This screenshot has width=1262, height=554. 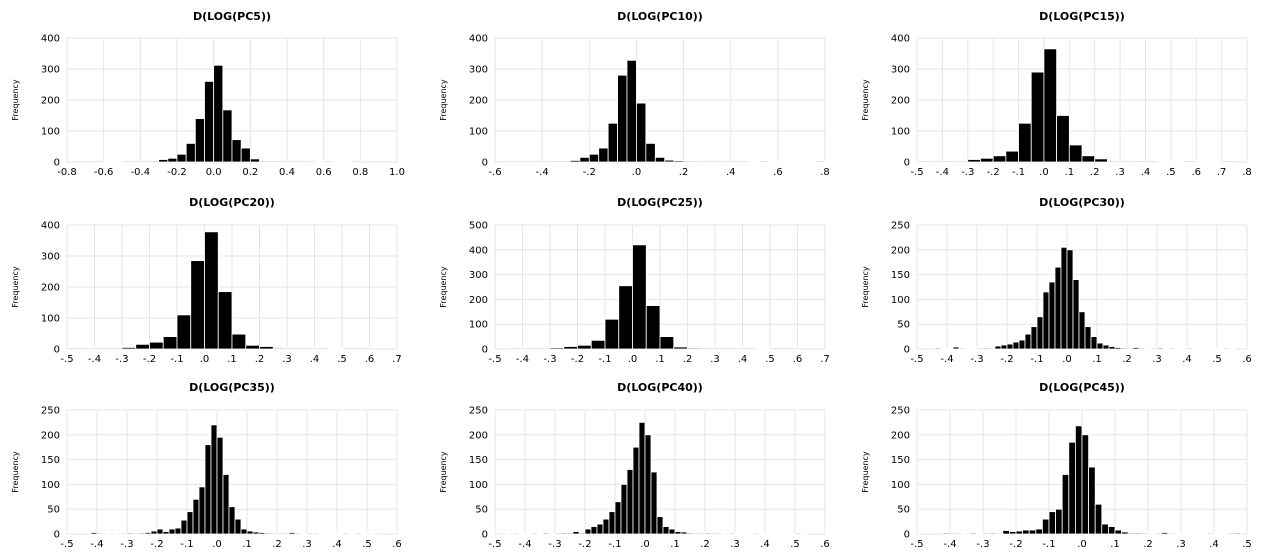 I want to click on x-tick-label: 0.4, so click(x=287, y=172).